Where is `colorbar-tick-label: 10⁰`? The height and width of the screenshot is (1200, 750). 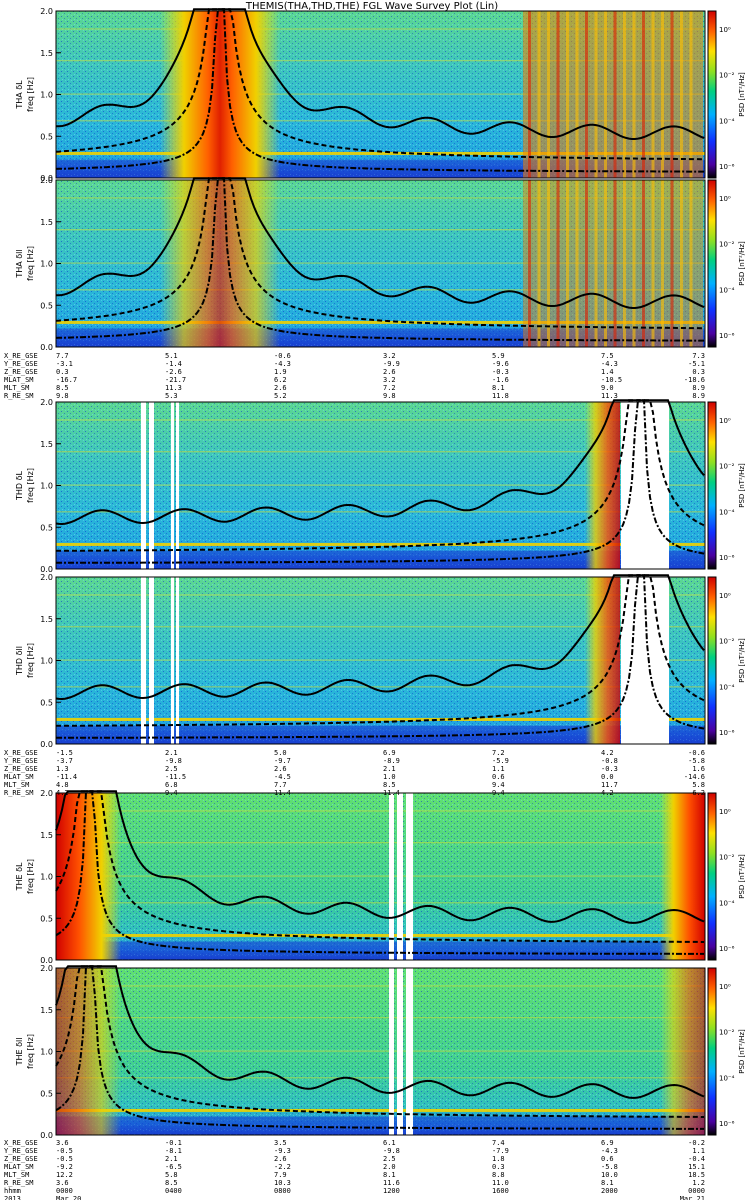 colorbar-tick-label: 10⁰ is located at coordinates (725, 596).